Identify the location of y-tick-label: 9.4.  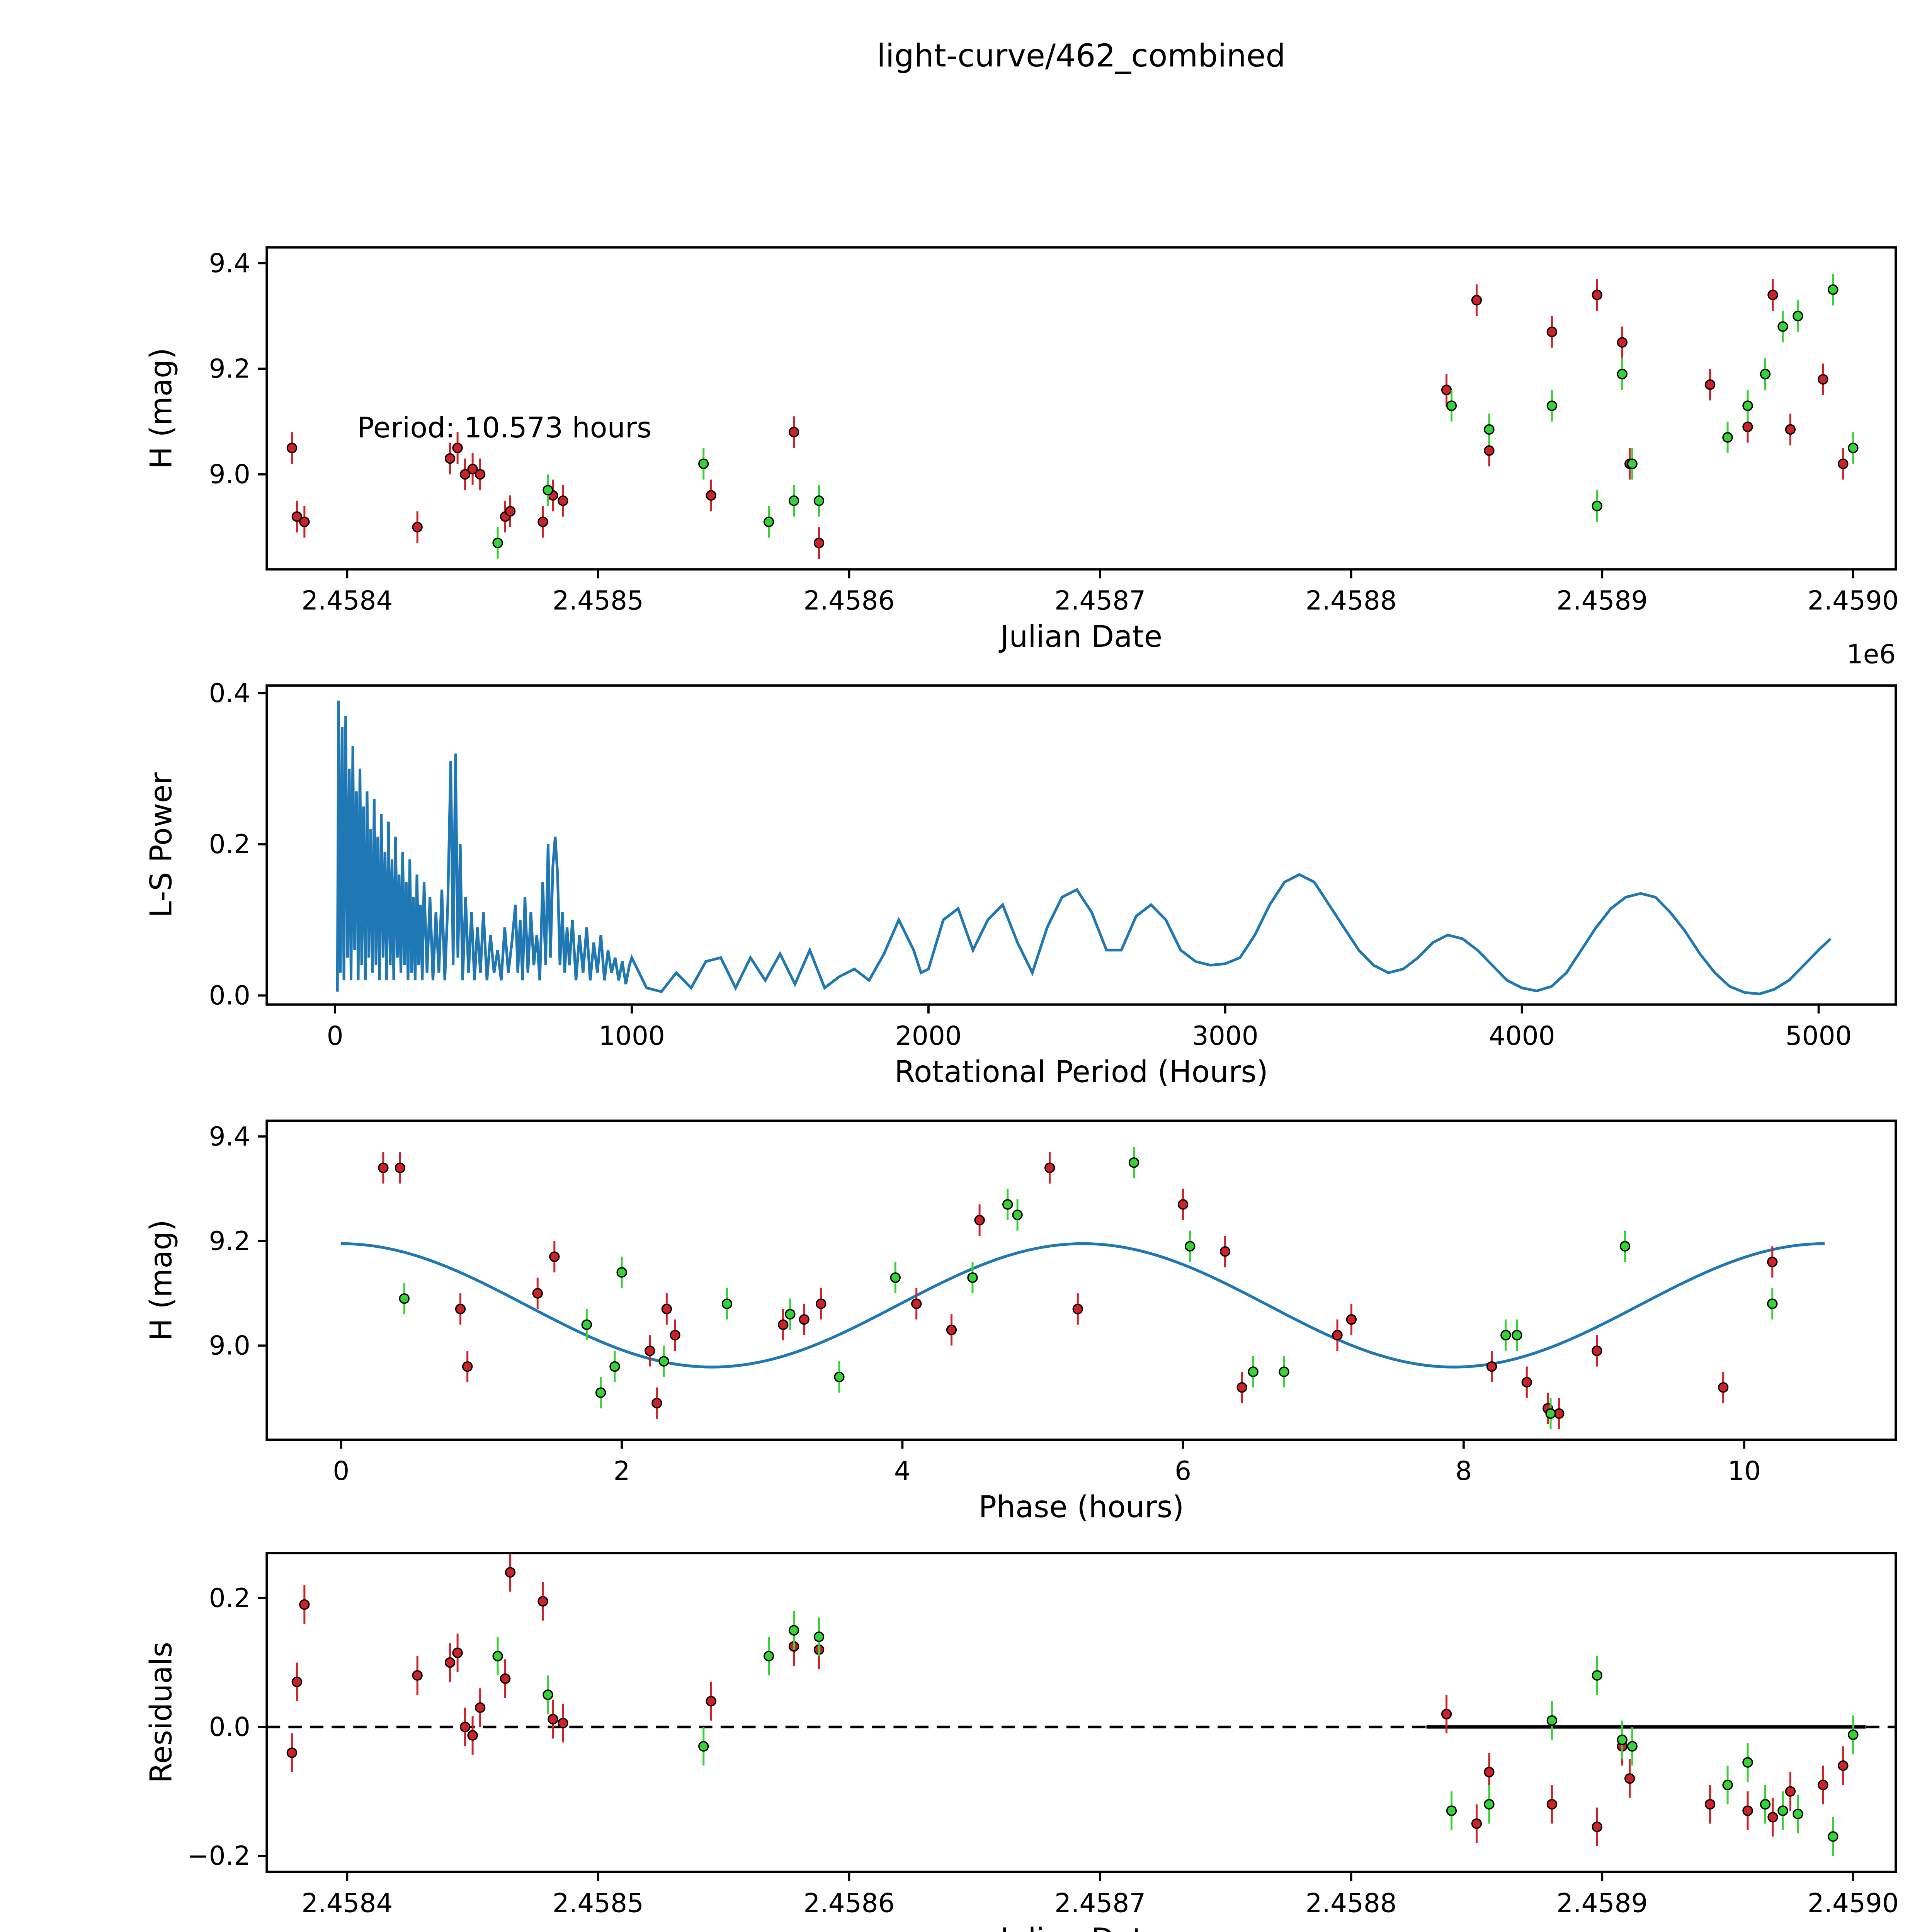
(230, 263).